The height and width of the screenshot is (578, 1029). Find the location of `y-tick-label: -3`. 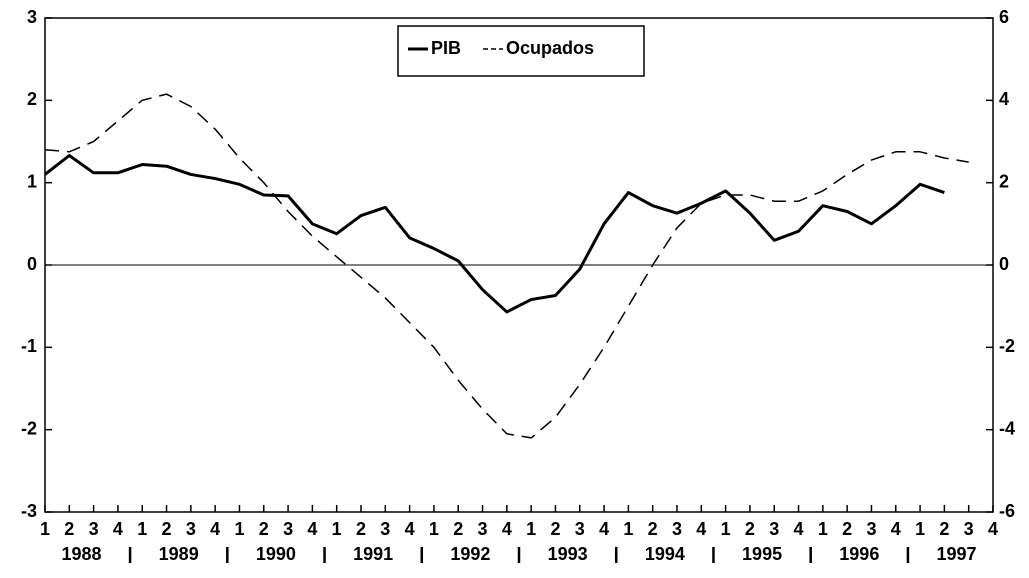

y-tick-label: -3 is located at coordinates (29, 511).